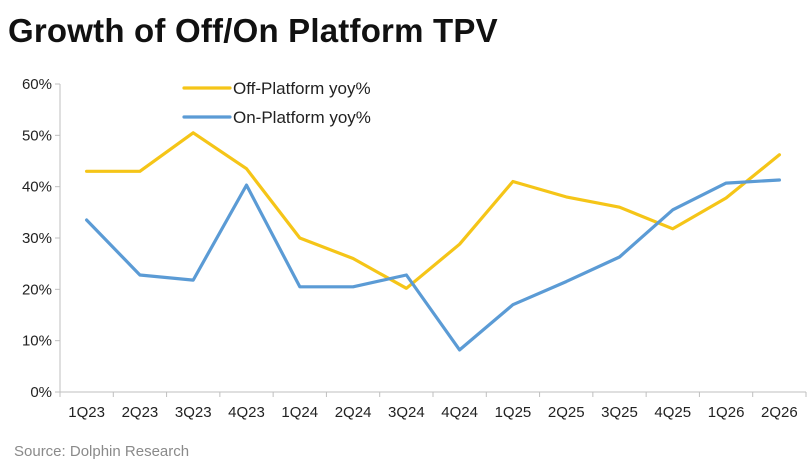 This screenshot has height=465, width=811. I want to click on chart-title: Growth of Off/On Platform TPV, so click(253, 30).